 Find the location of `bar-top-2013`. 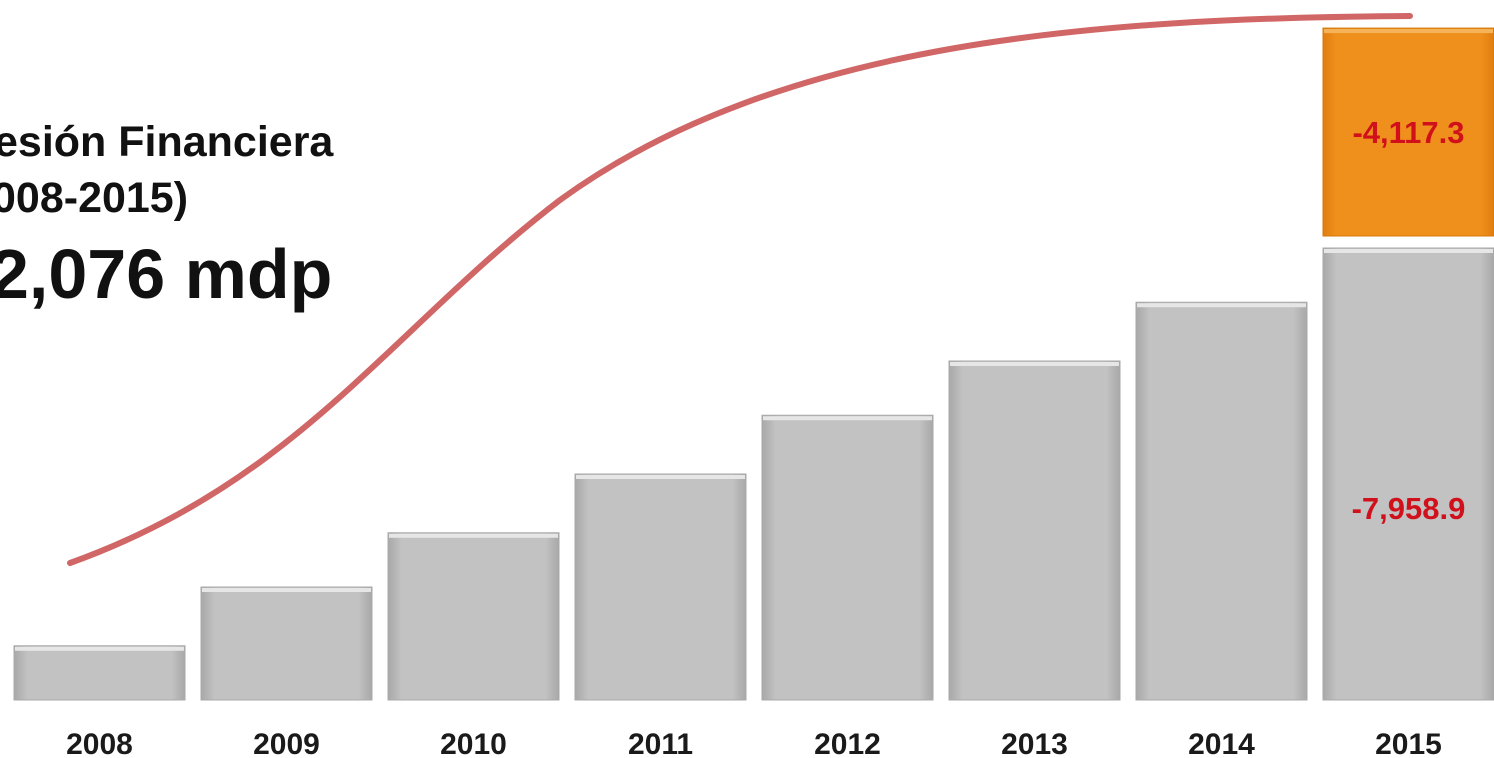

bar-top-2013 is located at coordinates (1034, 364).